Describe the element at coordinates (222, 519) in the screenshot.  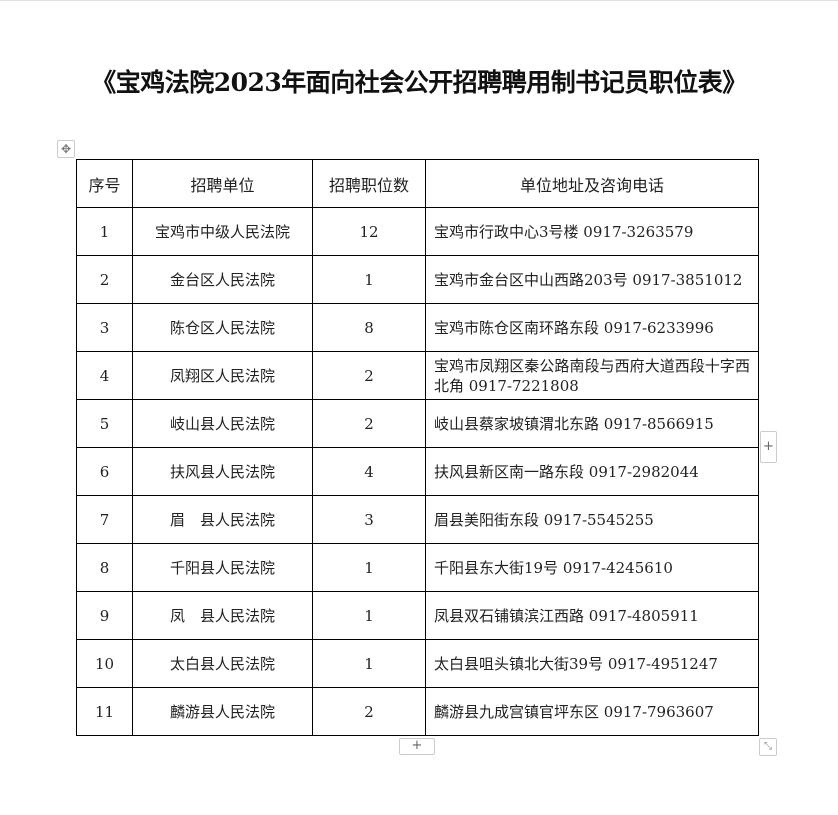
I see `cell-unit: 眉 县人民法院` at that location.